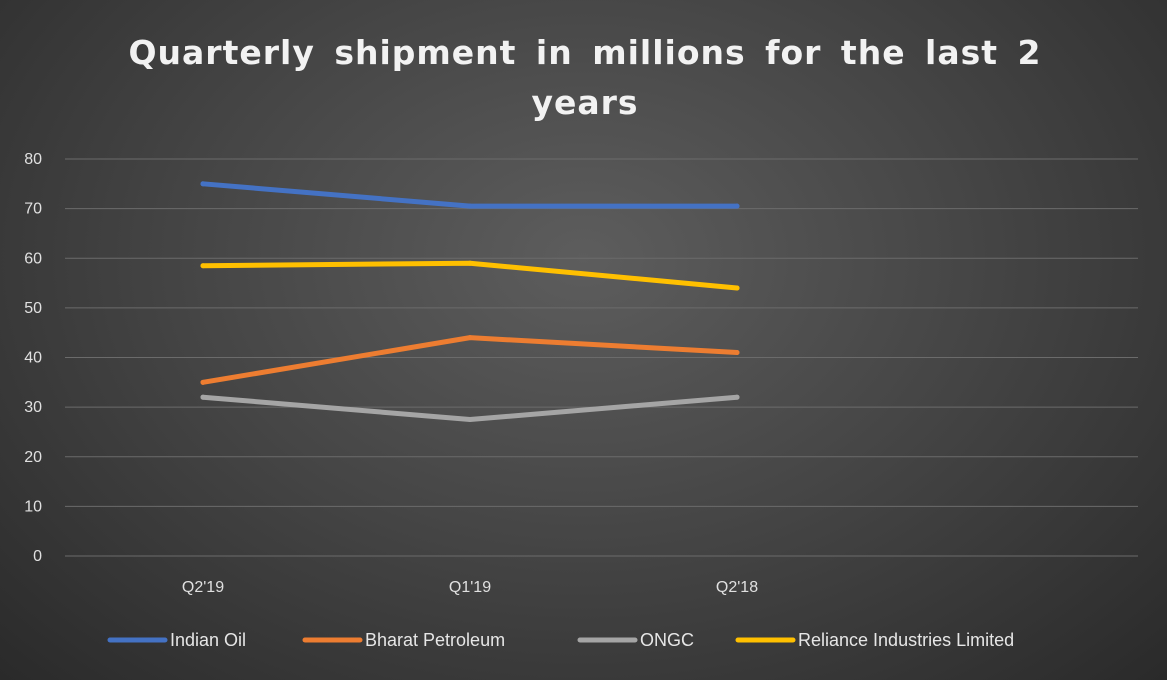  Describe the element at coordinates (470, 275) in the screenshot. I see `series-line-reliance-industries-limited` at that location.